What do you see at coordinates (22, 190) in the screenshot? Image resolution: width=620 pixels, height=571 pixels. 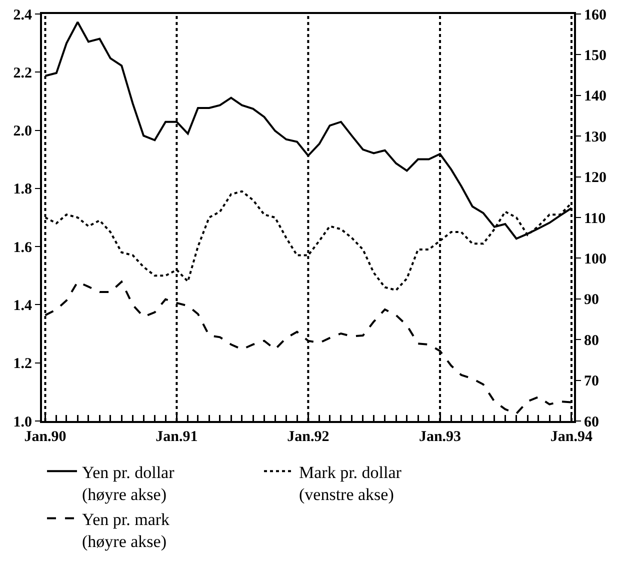 I see `y-tick-label: 1.8` at bounding box center [22, 190].